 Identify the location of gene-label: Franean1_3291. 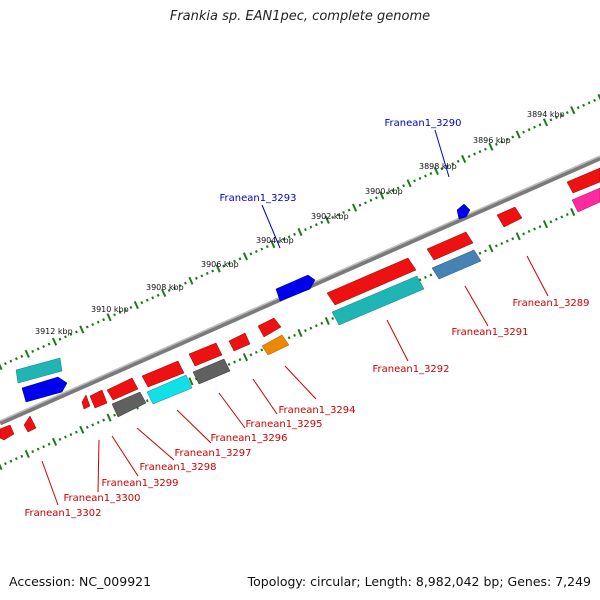
(489, 332).